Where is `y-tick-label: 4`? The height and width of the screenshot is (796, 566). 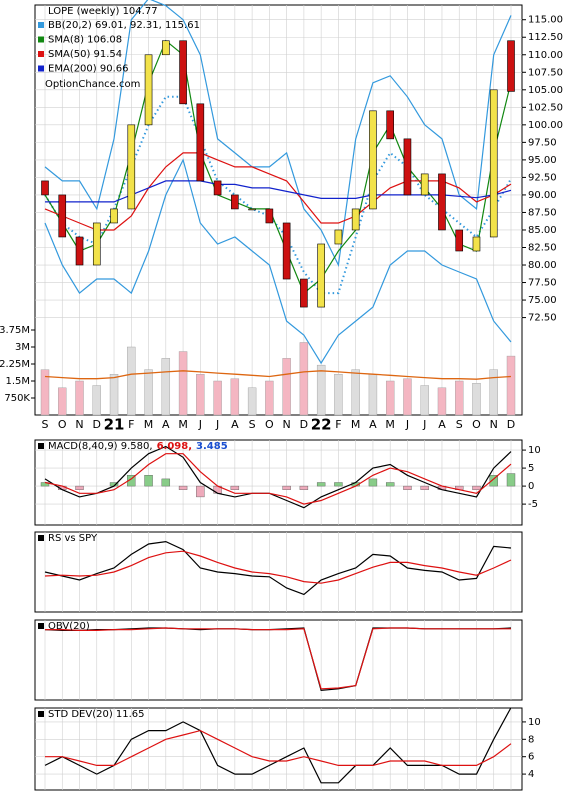 y-tick-label: 4 is located at coordinates (531, 774).